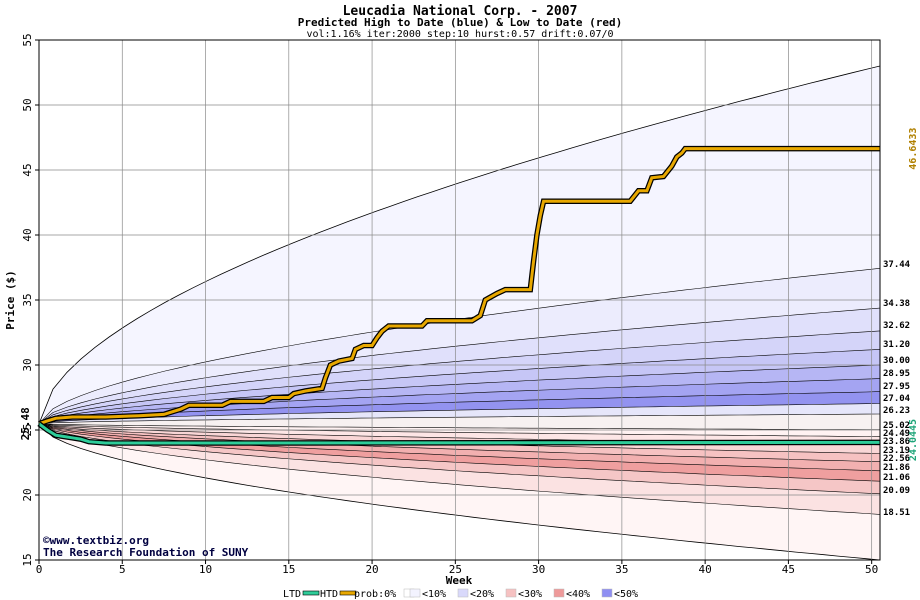 The height and width of the screenshot is (600, 920). Describe the element at coordinates (96, 540) in the screenshot. I see `credit-website: ©www.textbiz.org` at that location.